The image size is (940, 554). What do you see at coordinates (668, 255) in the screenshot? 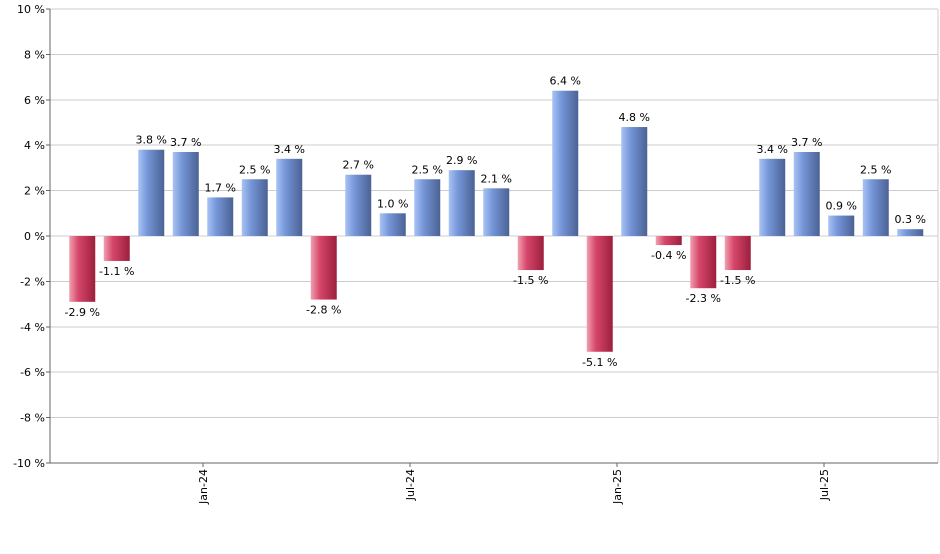
I see `bar-value-label: -0.4 %` at bounding box center [668, 255].